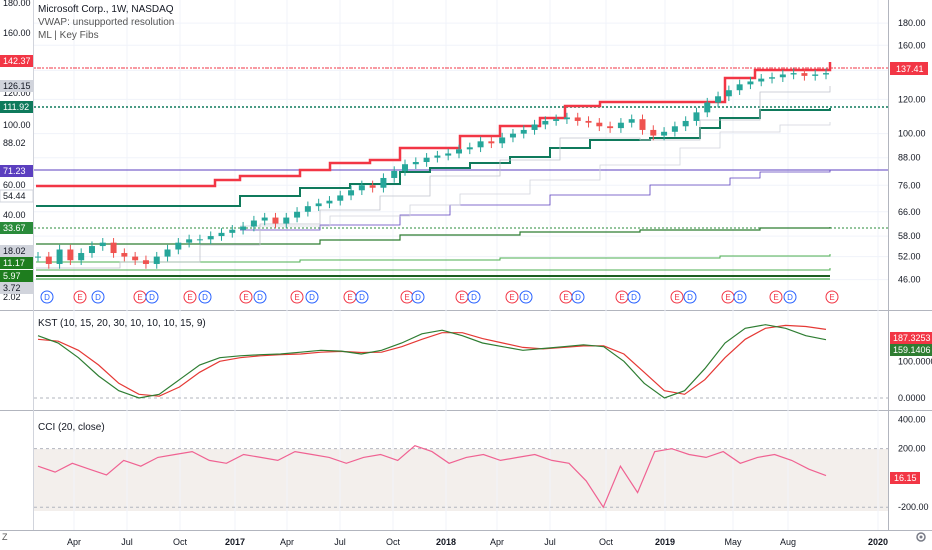 Image resolution: width=932 pixels, height=550 pixels. What do you see at coordinates (17, 33) in the screenshot?
I see `left-tick-label: 160.00` at bounding box center [17, 33].